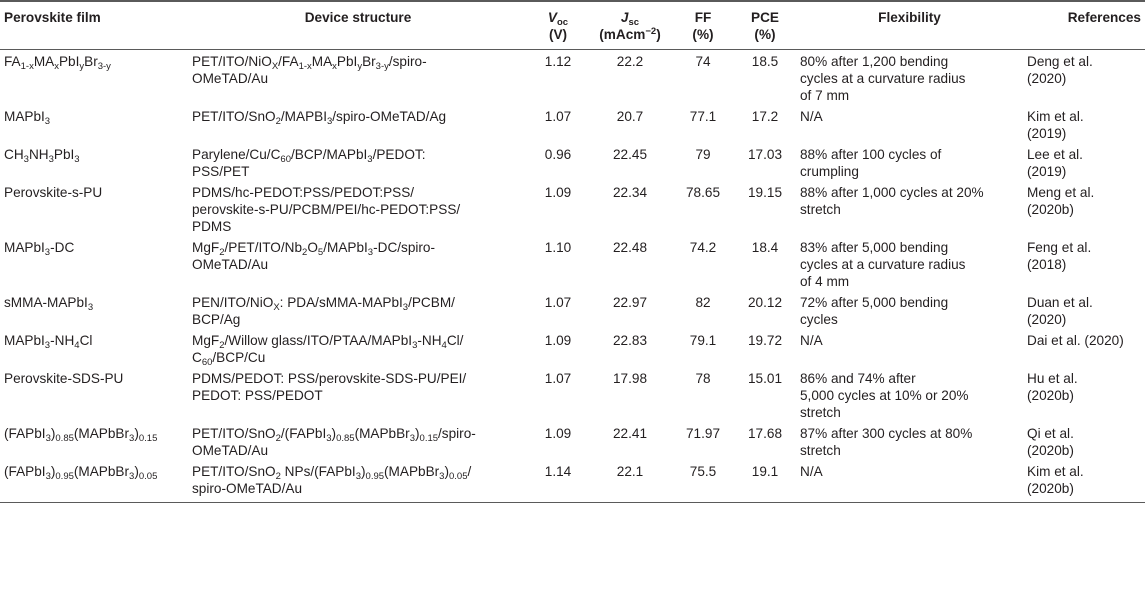 This screenshot has height=594, width=1145. What do you see at coordinates (345, 247) in the screenshot?
I see `text-run: /MAPbI` at bounding box center [345, 247].